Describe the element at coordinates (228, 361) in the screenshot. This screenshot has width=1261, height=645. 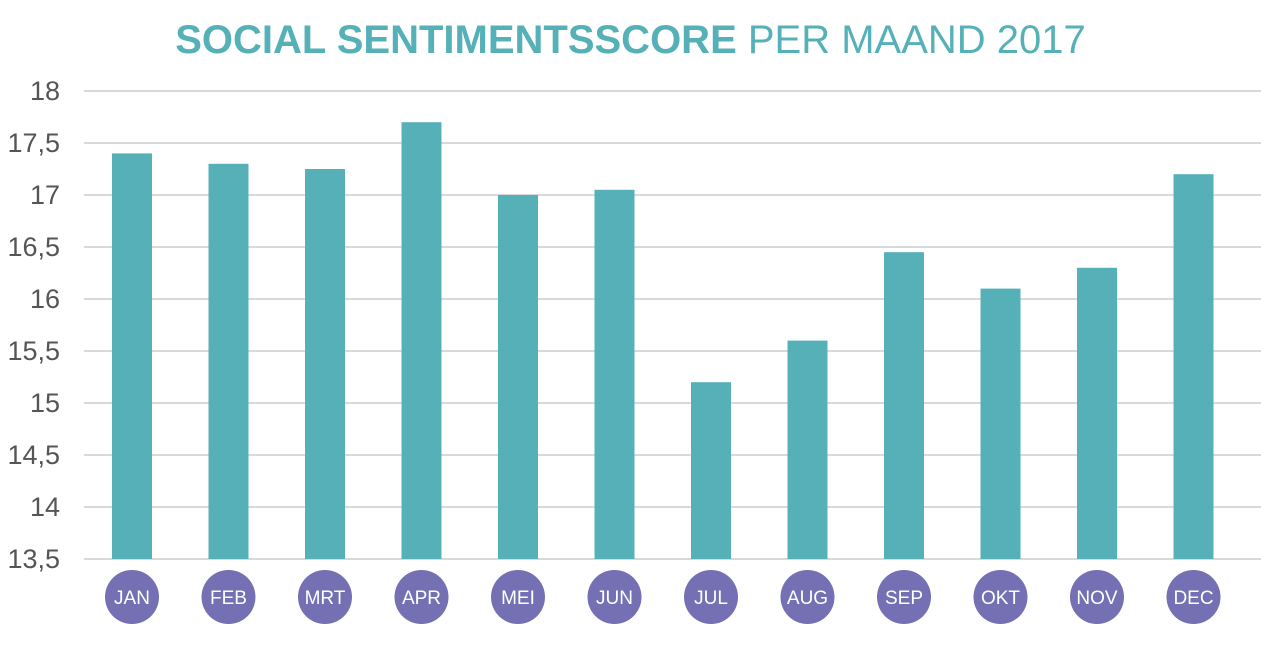
I see `bar-feb` at that location.